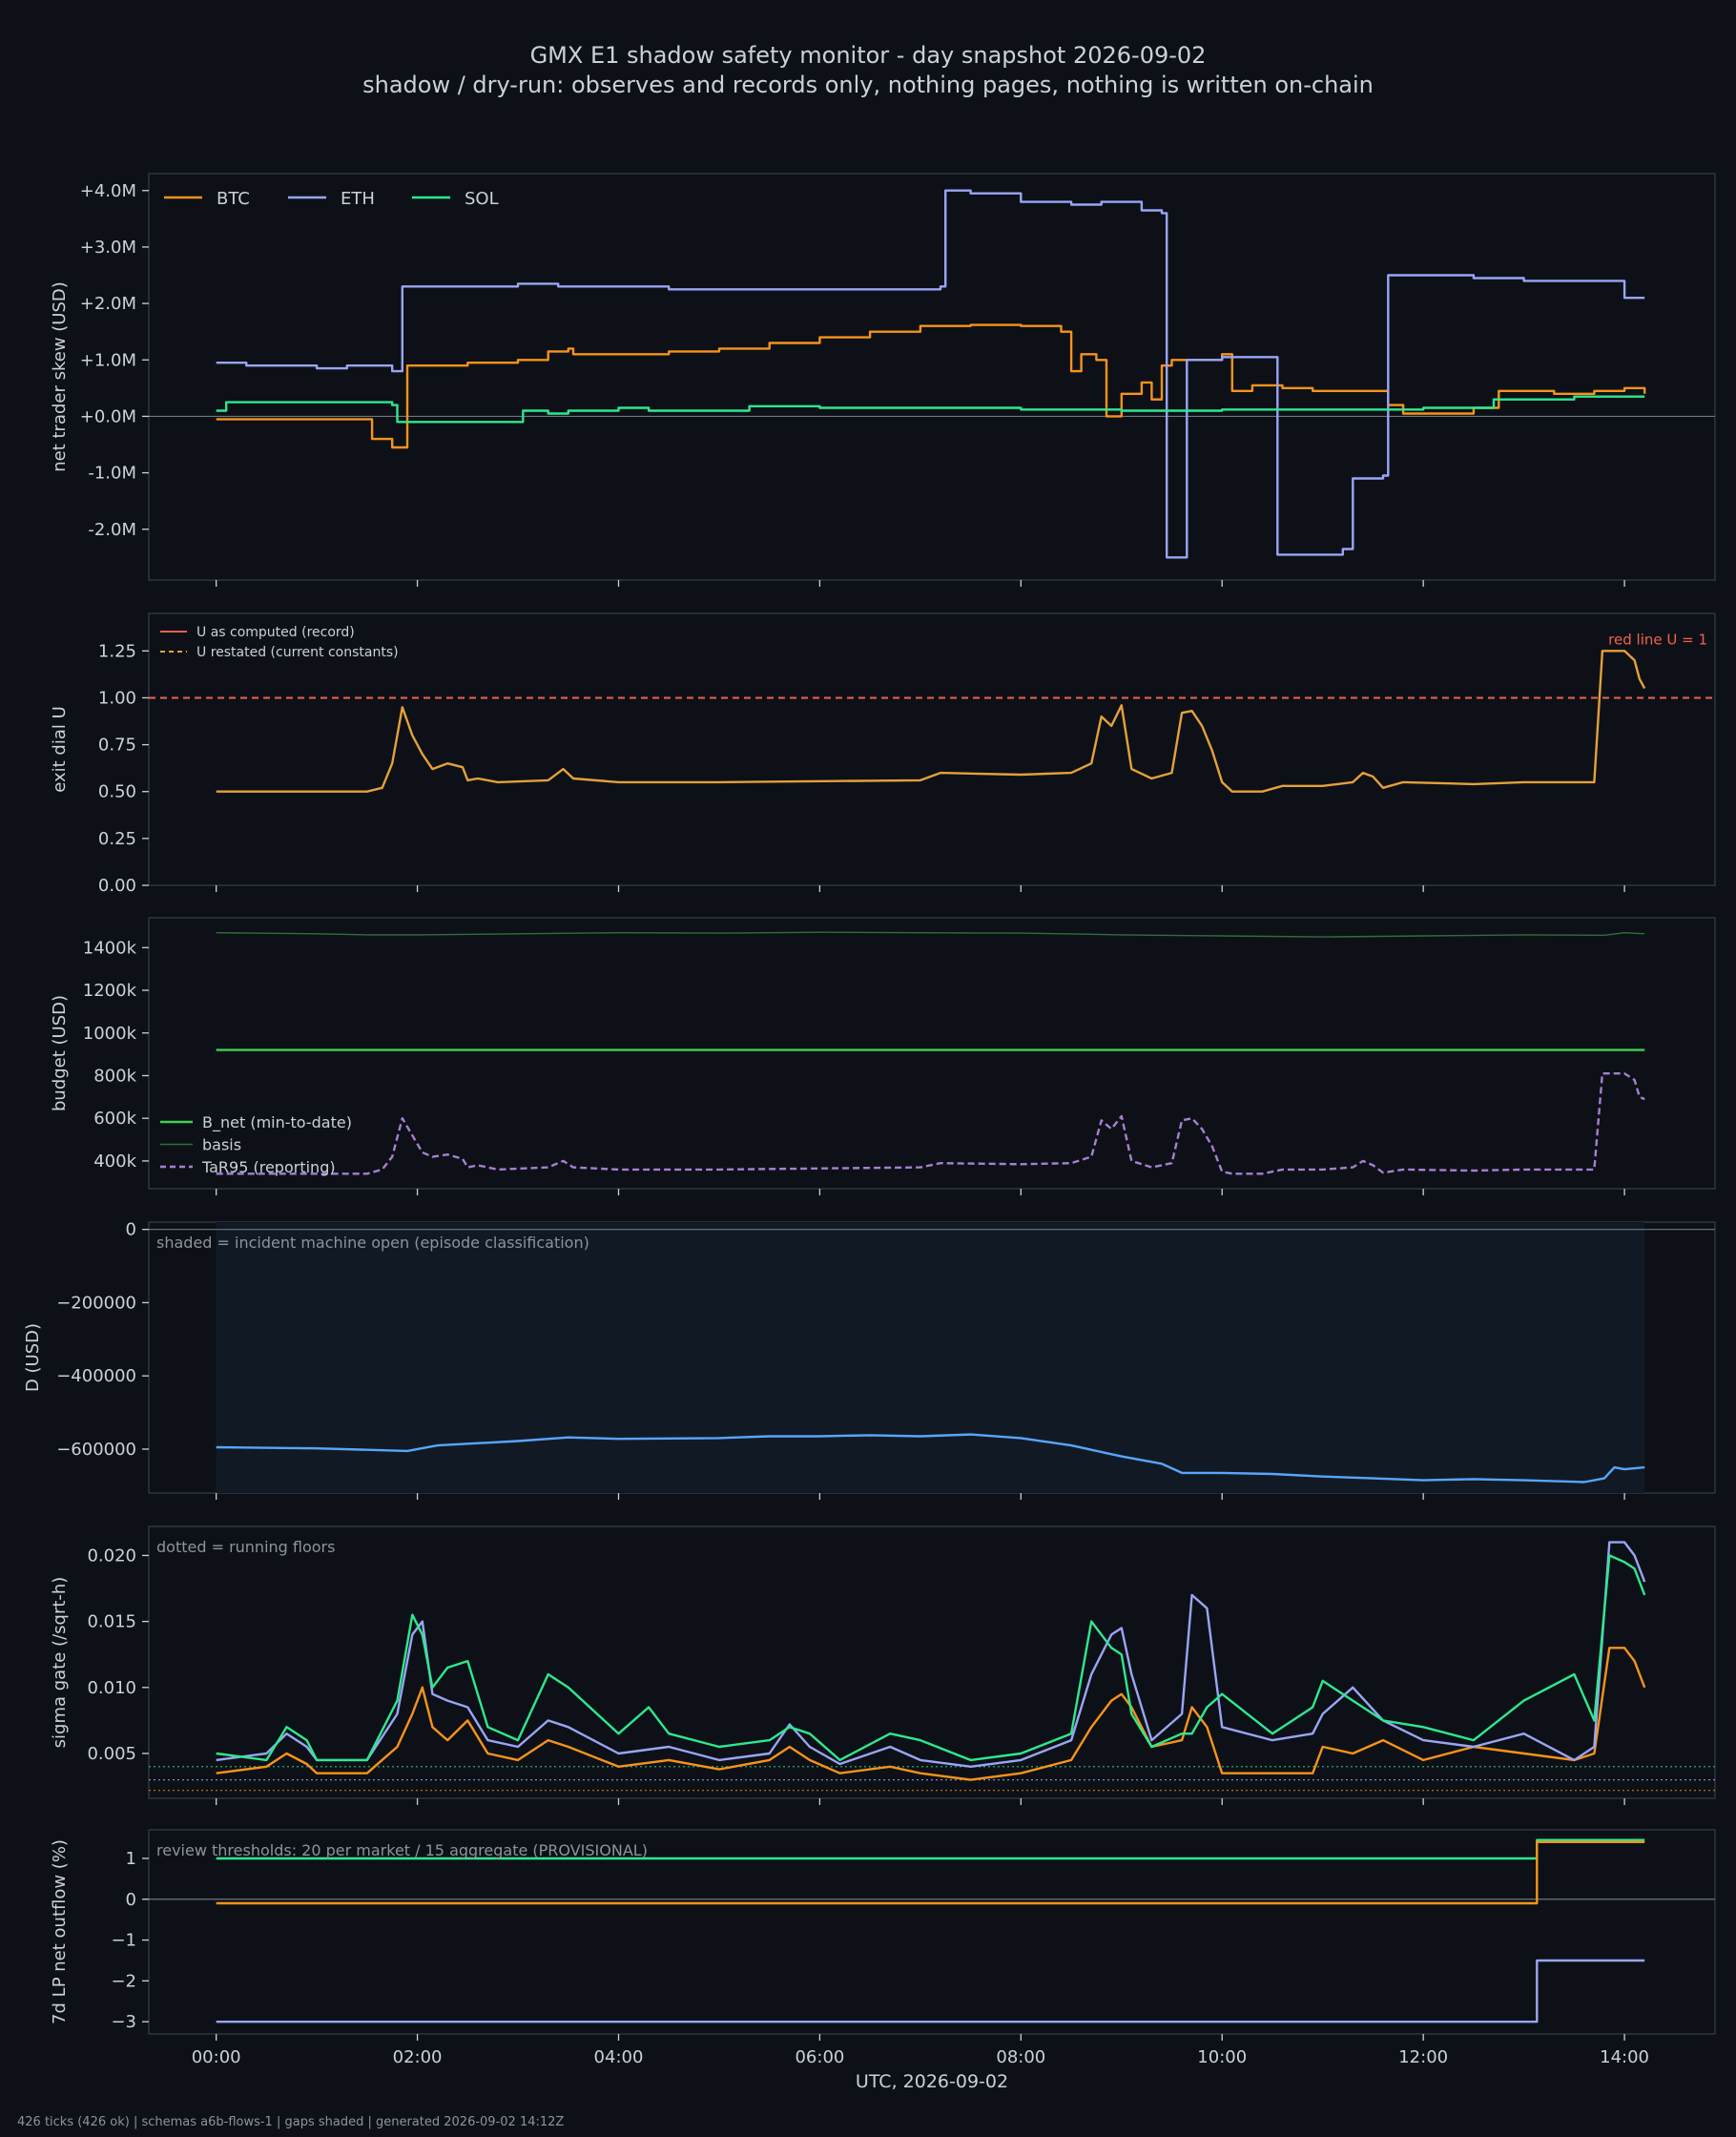 The height and width of the screenshot is (2137, 1736). What do you see at coordinates (275, 632) in the screenshot?
I see `legend-label: U as computed (record)` at bounding box center [275, 632].